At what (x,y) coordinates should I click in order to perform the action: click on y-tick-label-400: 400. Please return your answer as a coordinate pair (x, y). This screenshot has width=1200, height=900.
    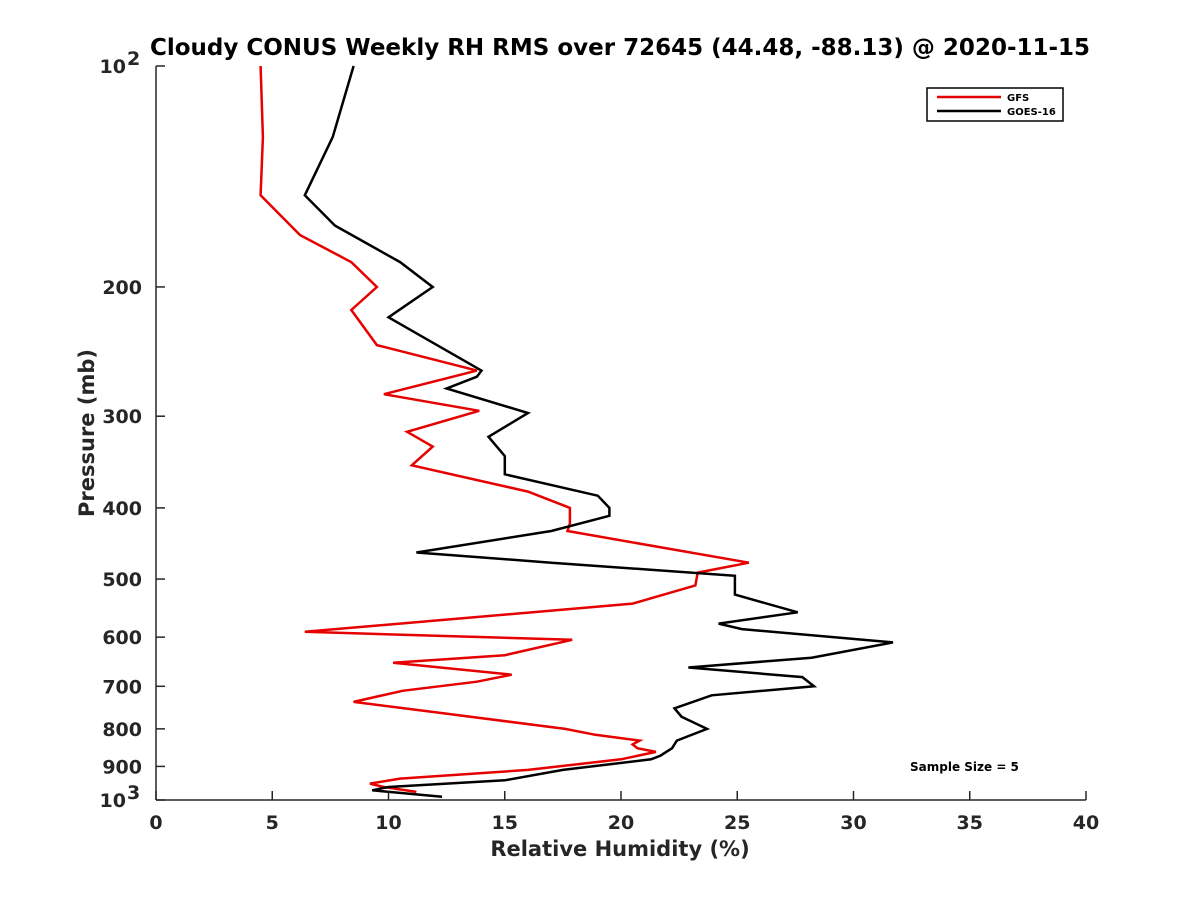
    Looking at the image, I should click on (122, 509).